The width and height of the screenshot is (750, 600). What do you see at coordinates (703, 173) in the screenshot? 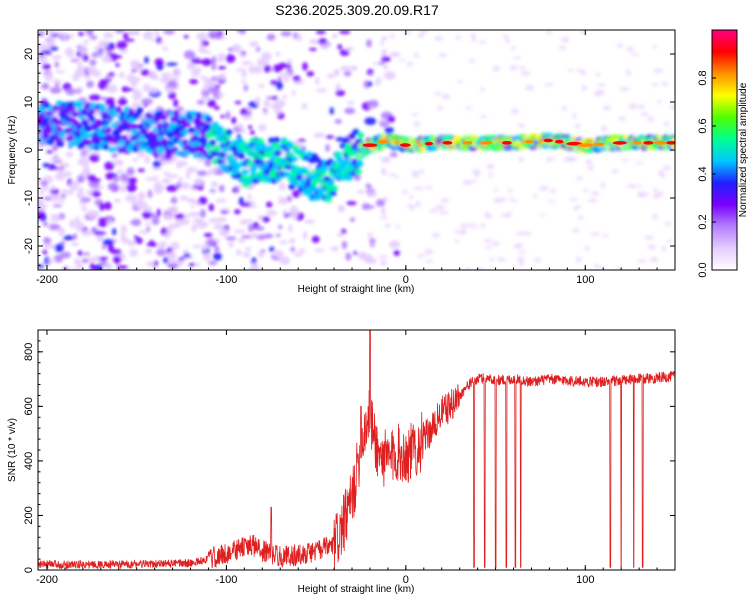
I see `colorbar-tick-label: 0.4` at bounding box center [703, 173].